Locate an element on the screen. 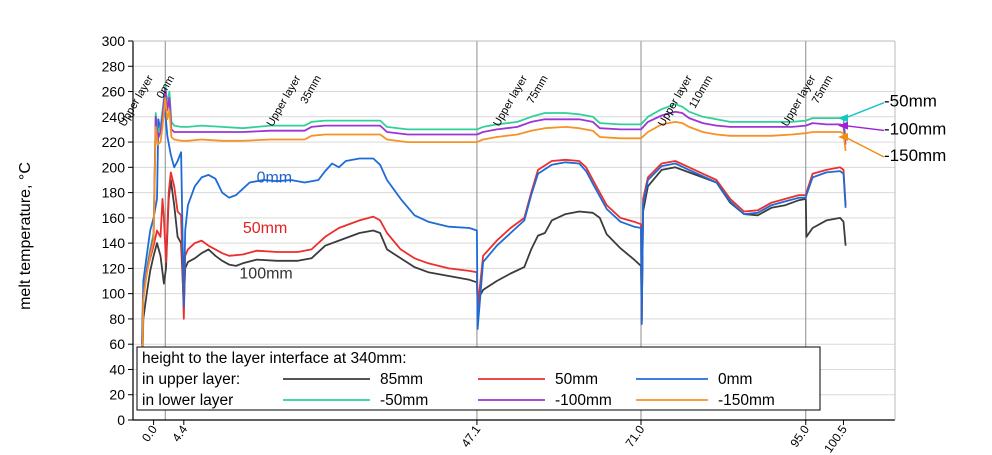 The image size is (992, 455). y-tick-label: 120 is located at coordinates (114, 268).